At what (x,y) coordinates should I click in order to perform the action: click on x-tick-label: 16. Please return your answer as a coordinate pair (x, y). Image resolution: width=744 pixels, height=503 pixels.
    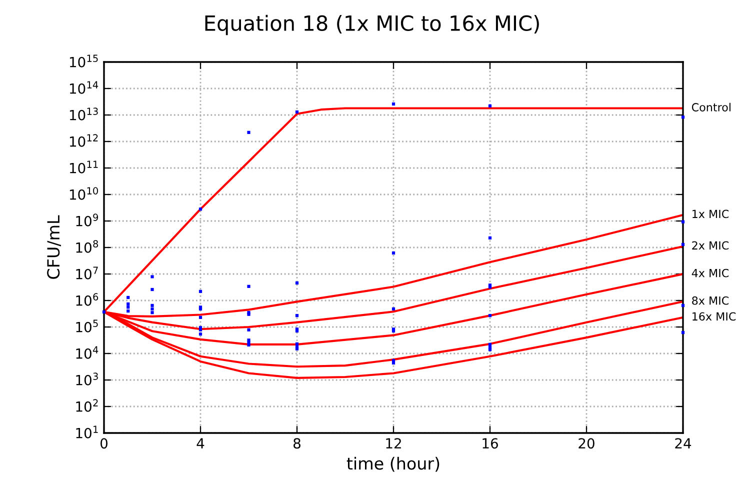
    Looking at the image, I should click on (490, 443).